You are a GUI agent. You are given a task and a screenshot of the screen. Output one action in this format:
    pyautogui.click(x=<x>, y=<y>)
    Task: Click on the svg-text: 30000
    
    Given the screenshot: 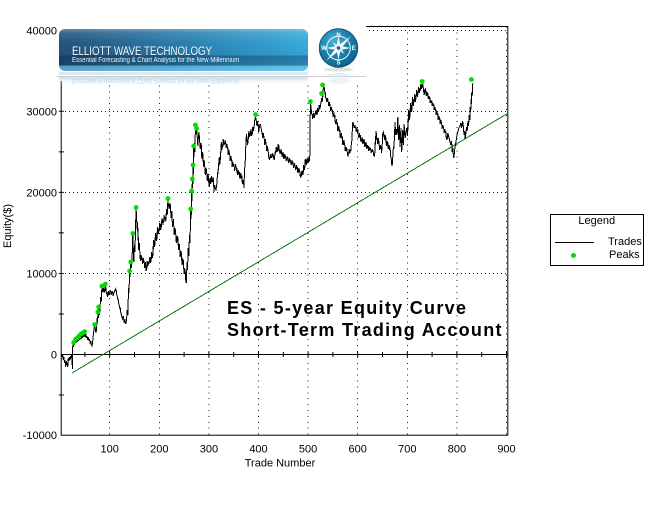 What is the action you would take?
    pyautogui.click(x=41, y=112)
    